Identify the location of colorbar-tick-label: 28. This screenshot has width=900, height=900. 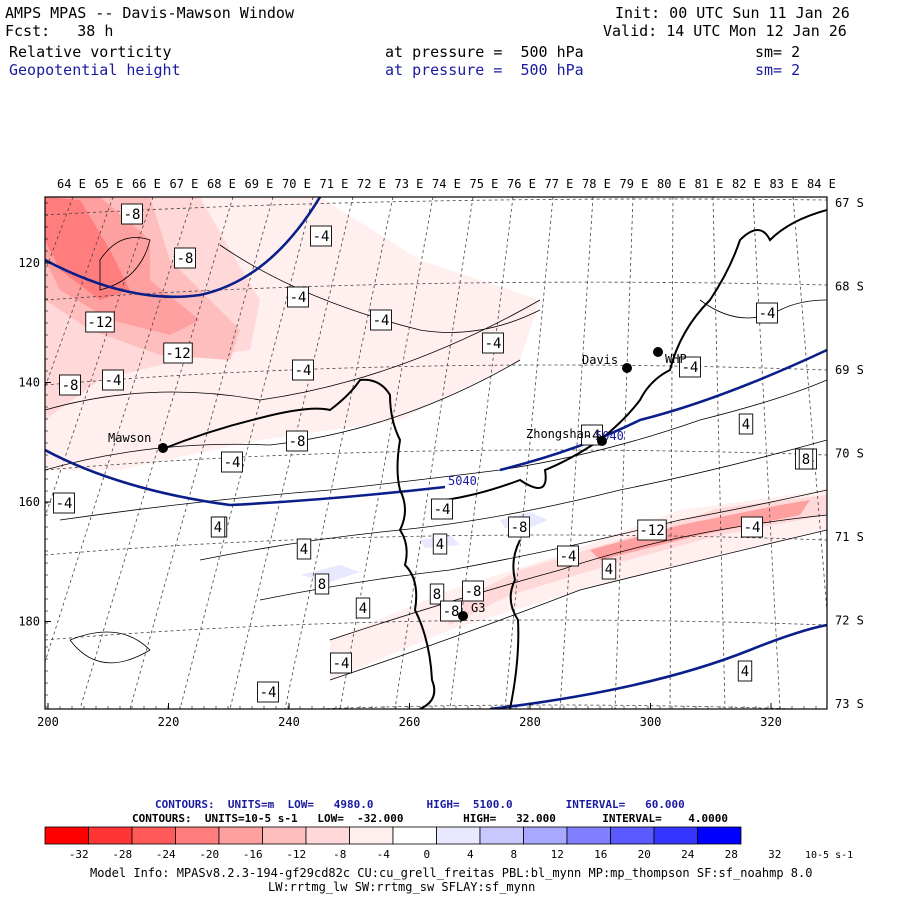
(731, 854).